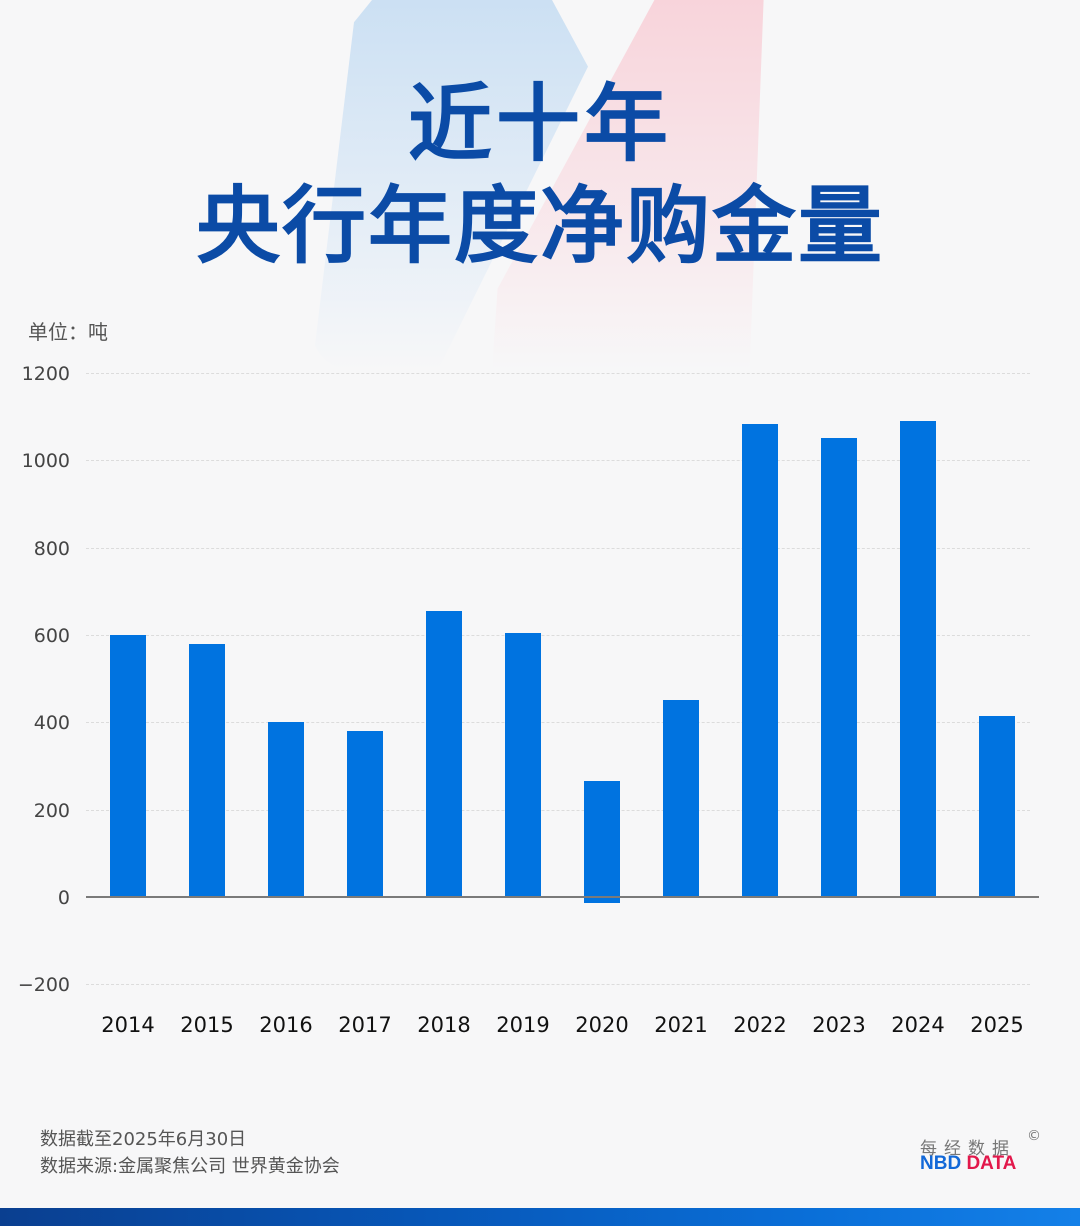 The width and height of the screenshot is (1080, 1226). Describe the element at coordinates (128, 765) in the screenshot. I see `bar-2014` at that location.